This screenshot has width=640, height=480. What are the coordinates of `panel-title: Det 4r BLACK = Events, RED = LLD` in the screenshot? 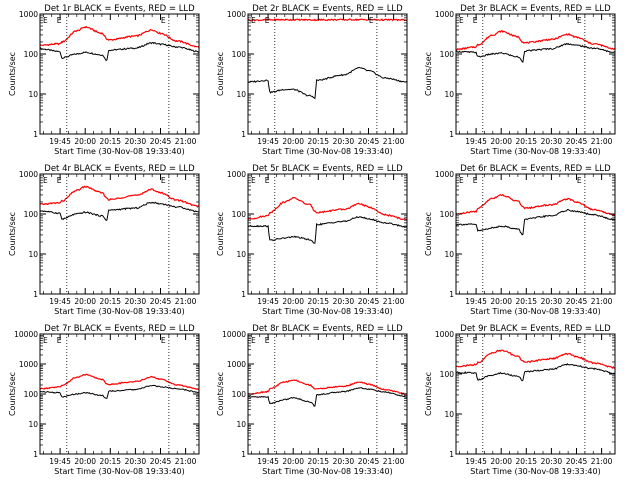 It's located at (119, 169).